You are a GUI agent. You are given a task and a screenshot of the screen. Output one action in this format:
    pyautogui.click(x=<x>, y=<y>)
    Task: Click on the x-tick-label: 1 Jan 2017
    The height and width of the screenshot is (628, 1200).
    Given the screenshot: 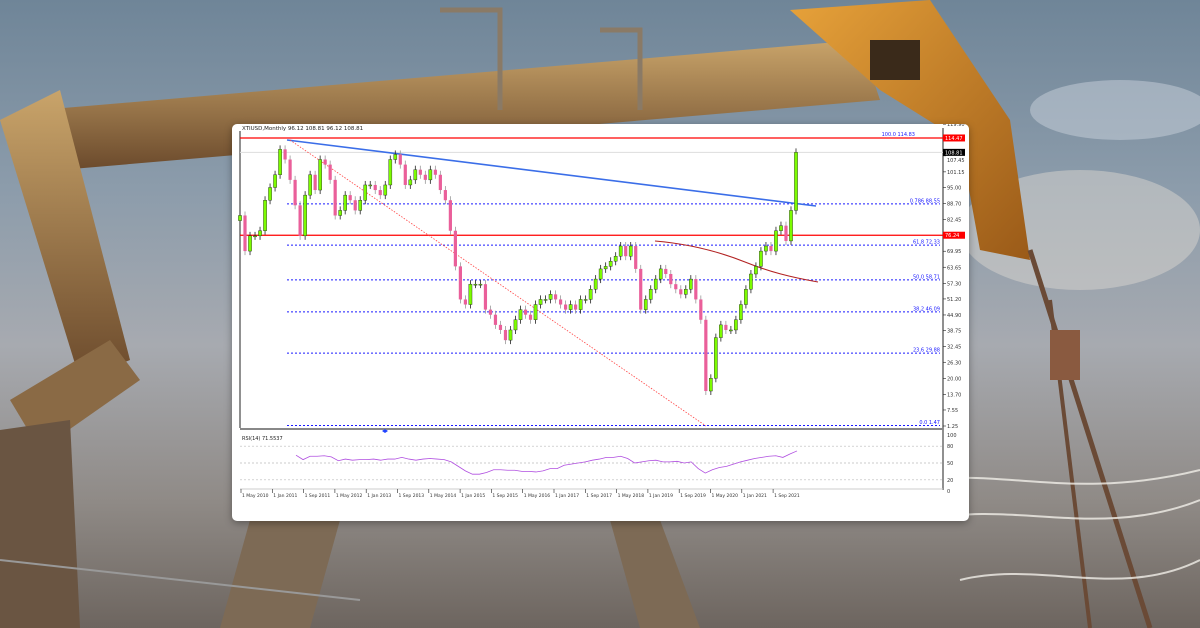 What is the action you would take?
    pyautogui.click(x=567, y=496)
    